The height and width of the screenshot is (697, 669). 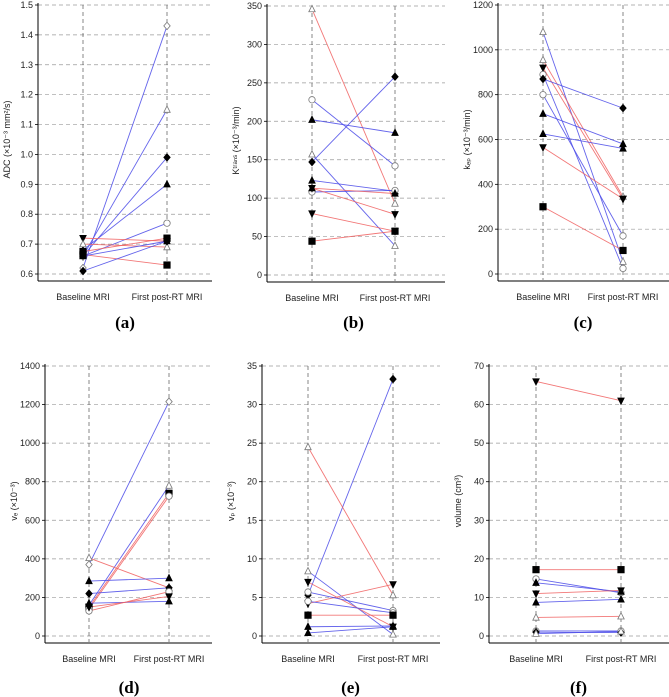 What do you see at coordinates (483, 50) in the screenshot?
I see `y-tick-label: 1000` at bounding box center [483, 50].